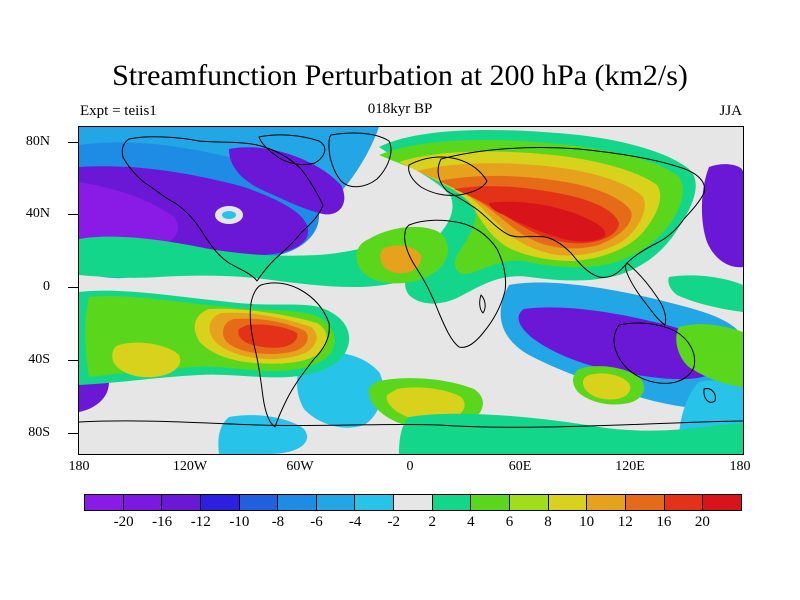 This screenshot has height=600, width=800. What do you see at coordinates (39, 432) in the screenshot?
I see `lat-label-80s: 80S` at bounding box center [39, 432].